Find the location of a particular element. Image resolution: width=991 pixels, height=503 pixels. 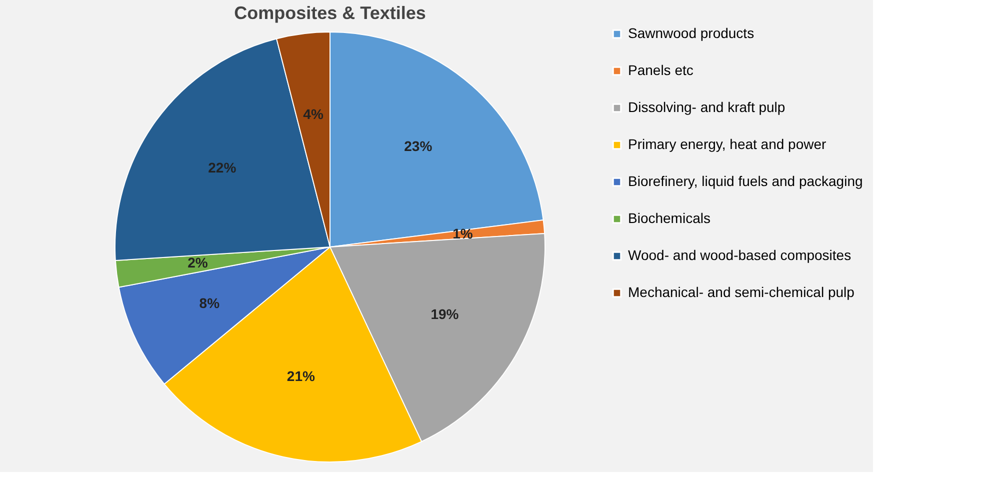

data-label: 1% is located at coordinates (463, 233).